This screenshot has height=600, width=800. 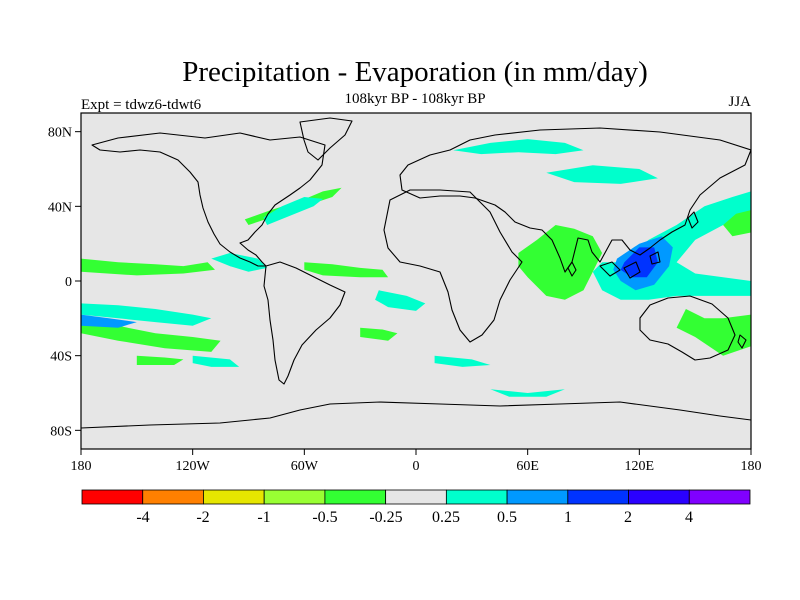 What do you see at coordinates (416, 415) in the screenshot?
I see `coastline-antarctica` at bounding box center [416, 415].